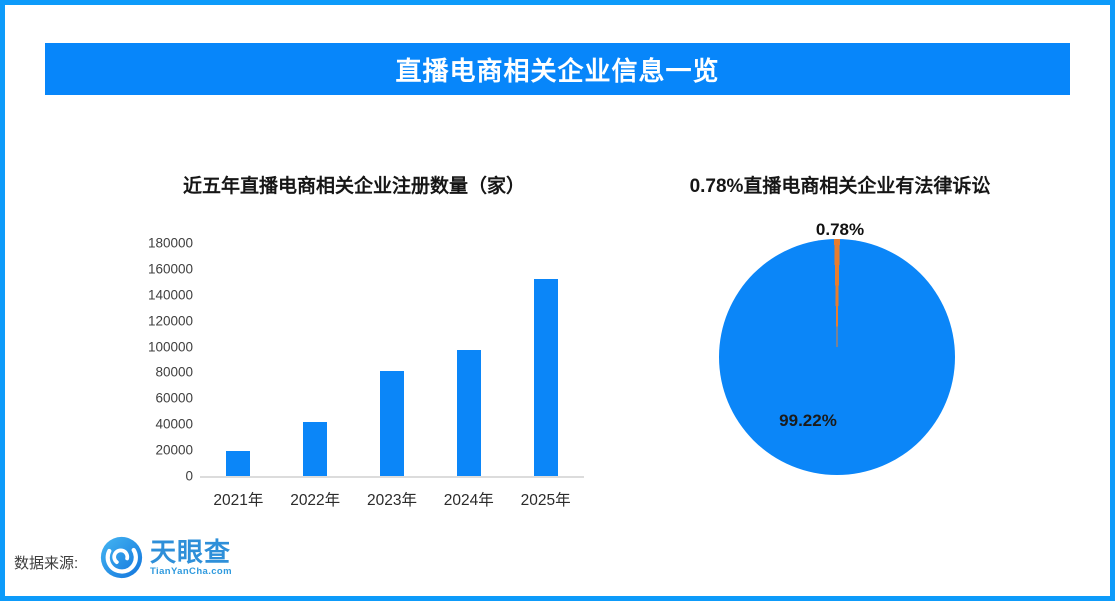 This screenshot has width=1115, height=601. What do you see at coordinates (170, 347) in the screenshot?
I see `y-tick-100000: 100000` at bounding box center [170, 347].